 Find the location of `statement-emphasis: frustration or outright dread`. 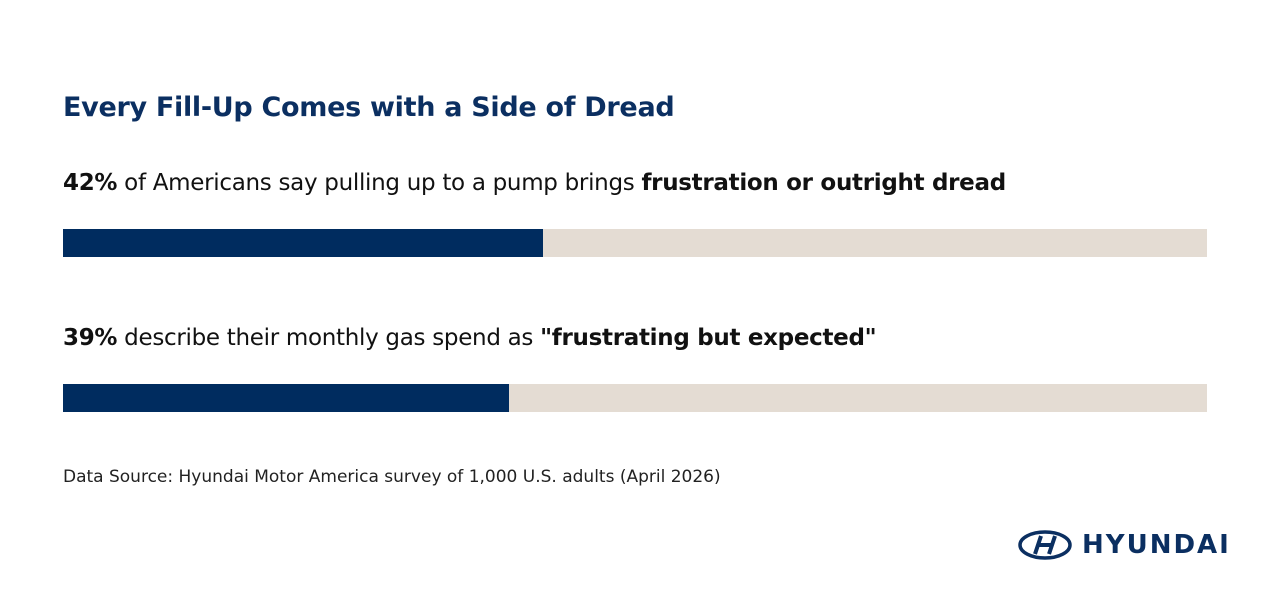

statement-emphasis: frustration or outright dread is located at coordinates (823, 183).